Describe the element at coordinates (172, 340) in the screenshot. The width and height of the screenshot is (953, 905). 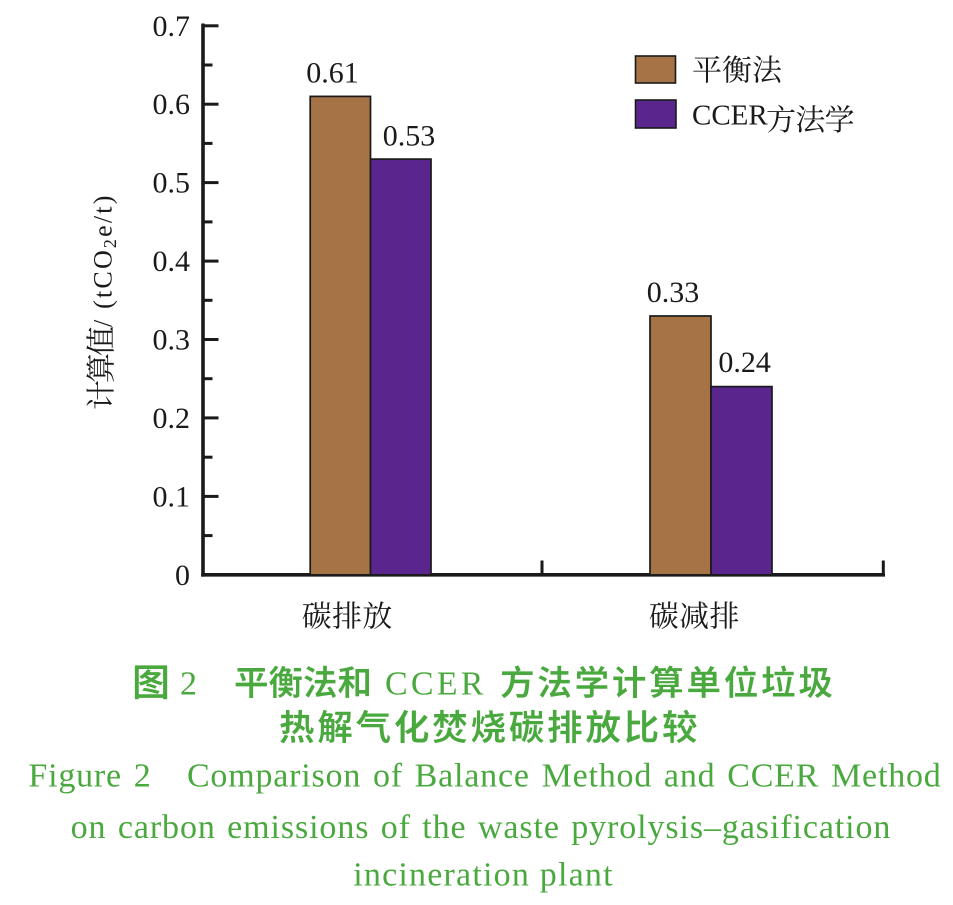
I see `svg-text: 0.3` at that location.